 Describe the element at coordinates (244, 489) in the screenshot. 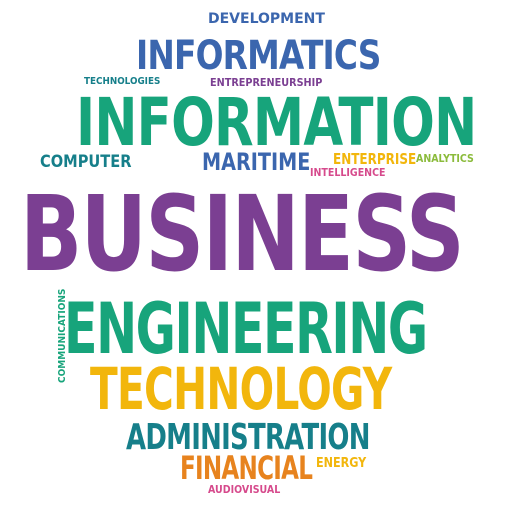

I see `word-audiovisual: AUDIOVISUAL` at that location.